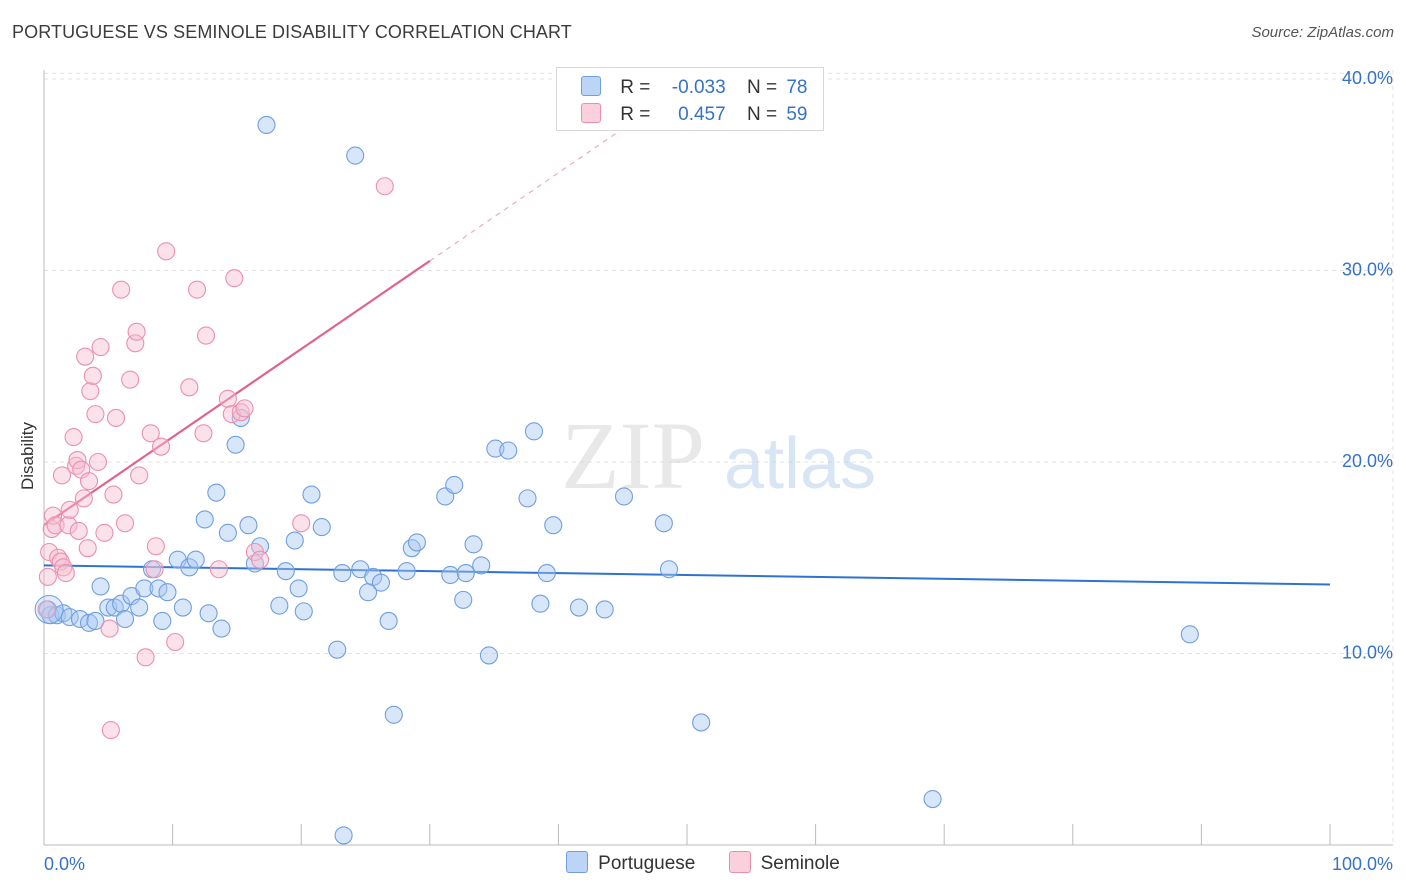 This screenshot has width=1406, height=892. What do you see at coordinates (698, 87) in the screenshot?
I see `legend-r-value: -0.033` at bounding box center [698, 87].